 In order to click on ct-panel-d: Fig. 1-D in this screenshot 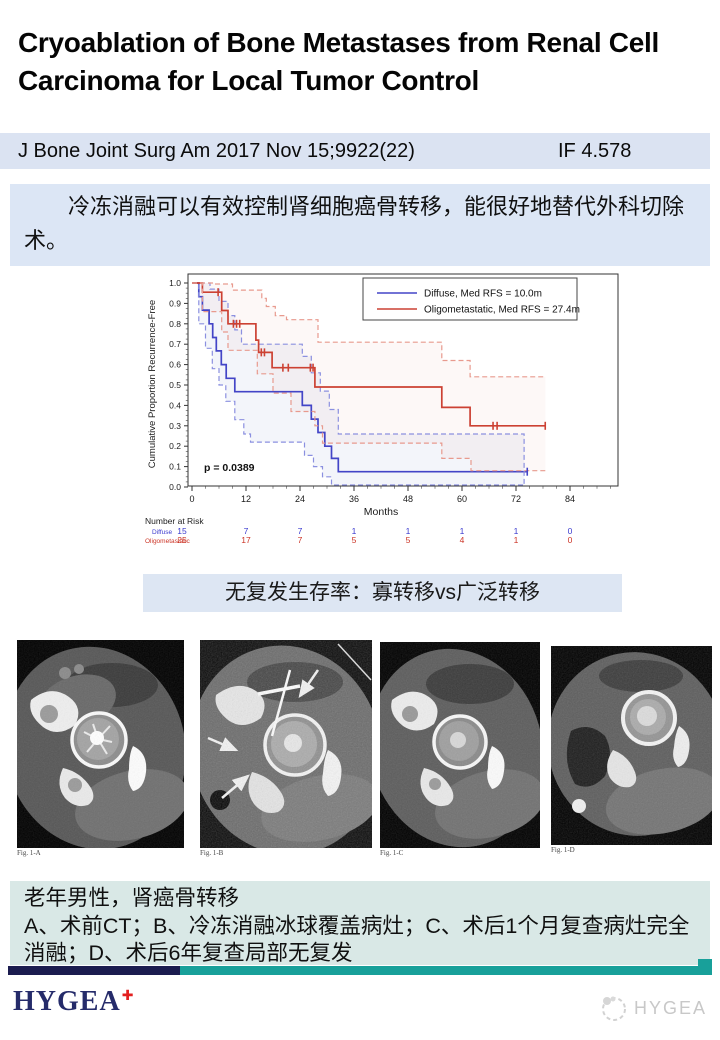, I will do `click(631, 750)`.